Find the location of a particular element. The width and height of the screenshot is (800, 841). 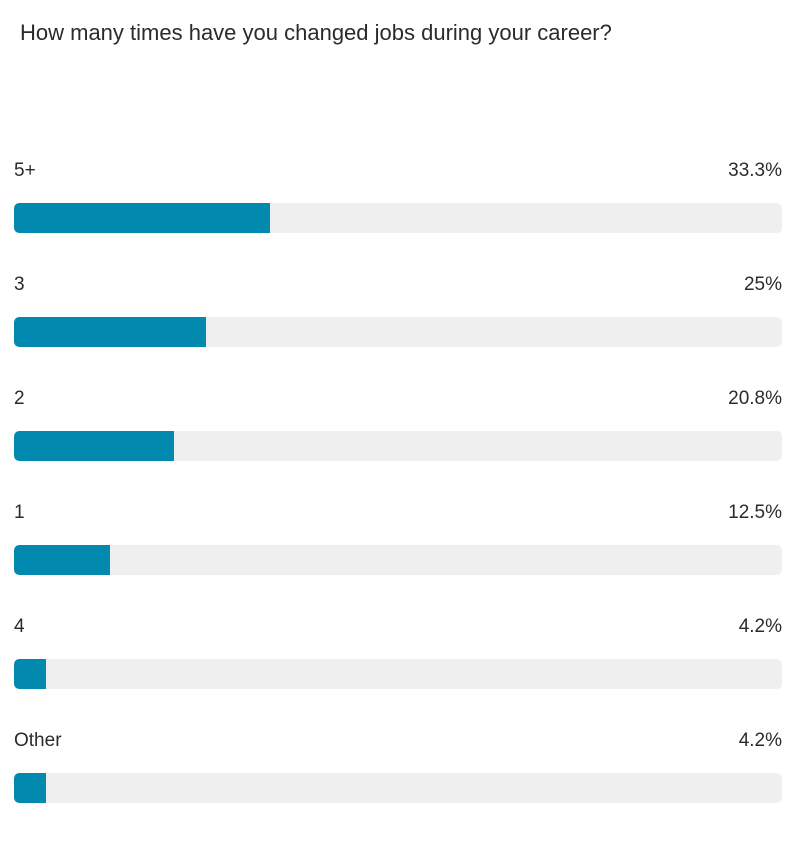

option-percent-label: 20.8% is located at coordinates (755, 398).